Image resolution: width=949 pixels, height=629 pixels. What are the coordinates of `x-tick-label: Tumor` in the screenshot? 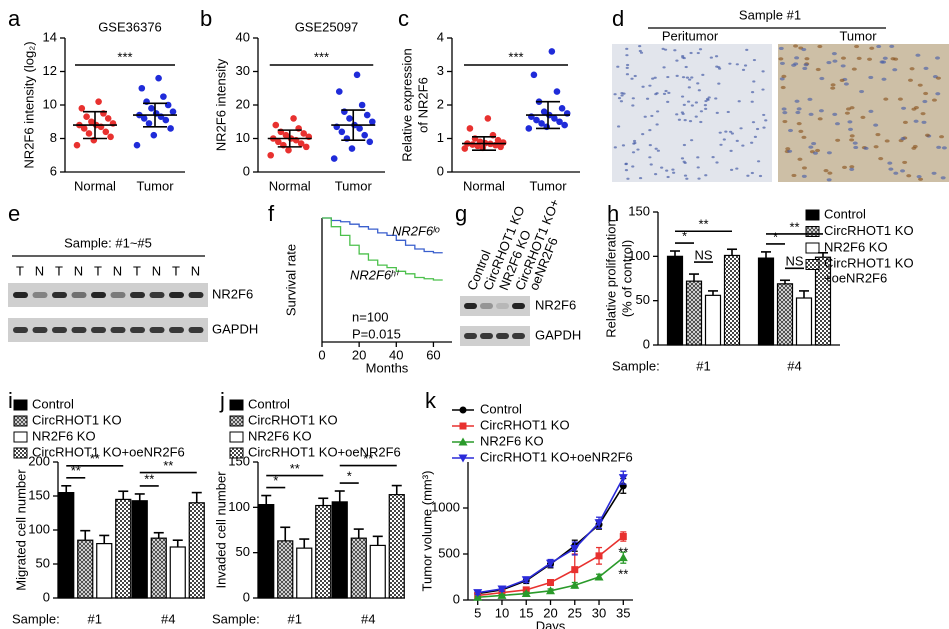 It's located at (354, 185).